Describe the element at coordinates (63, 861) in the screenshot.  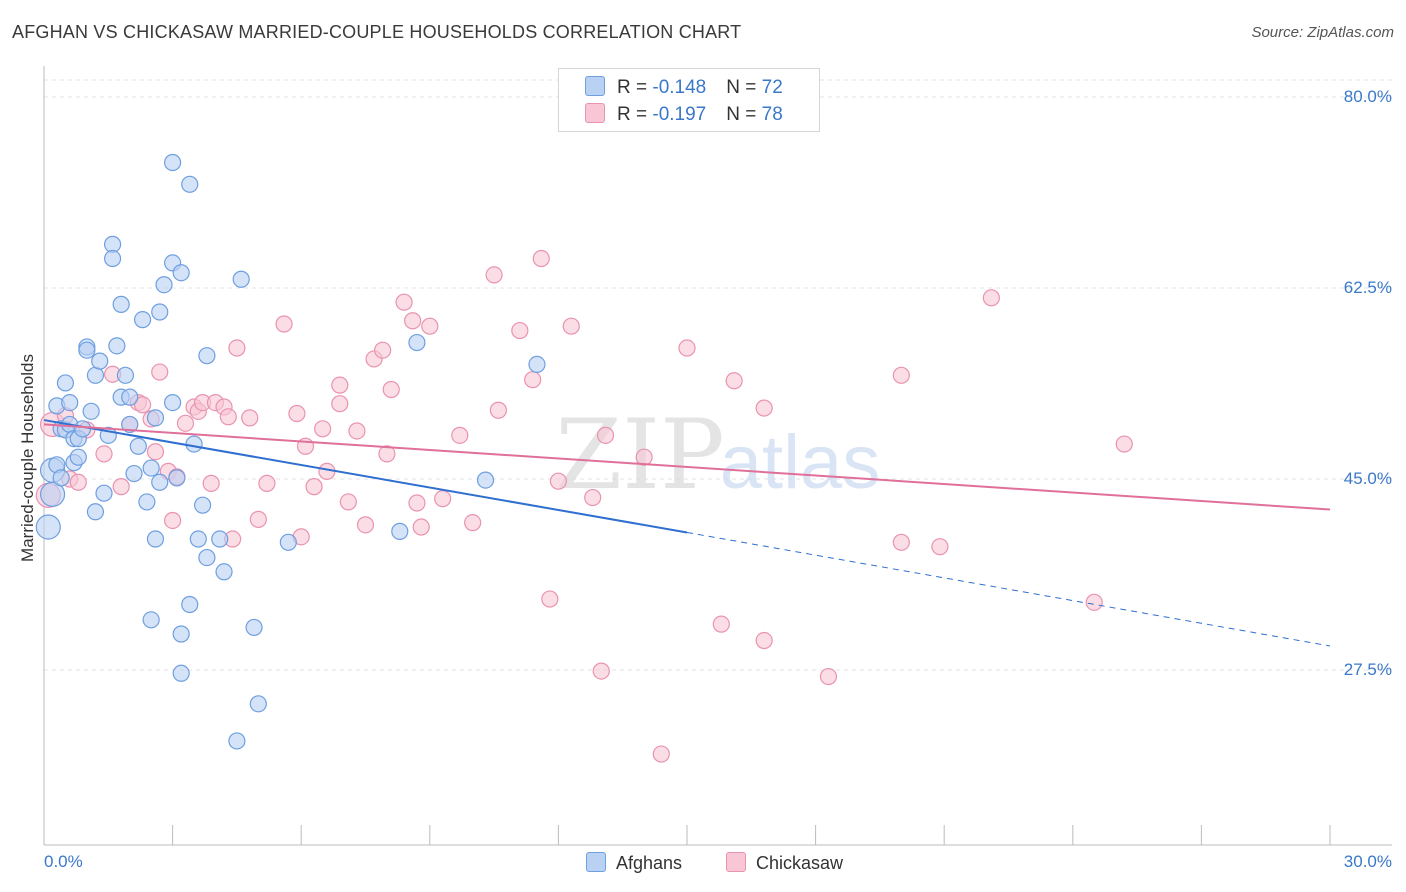
I see `x-tick-label-min: 0.0%` at that location.